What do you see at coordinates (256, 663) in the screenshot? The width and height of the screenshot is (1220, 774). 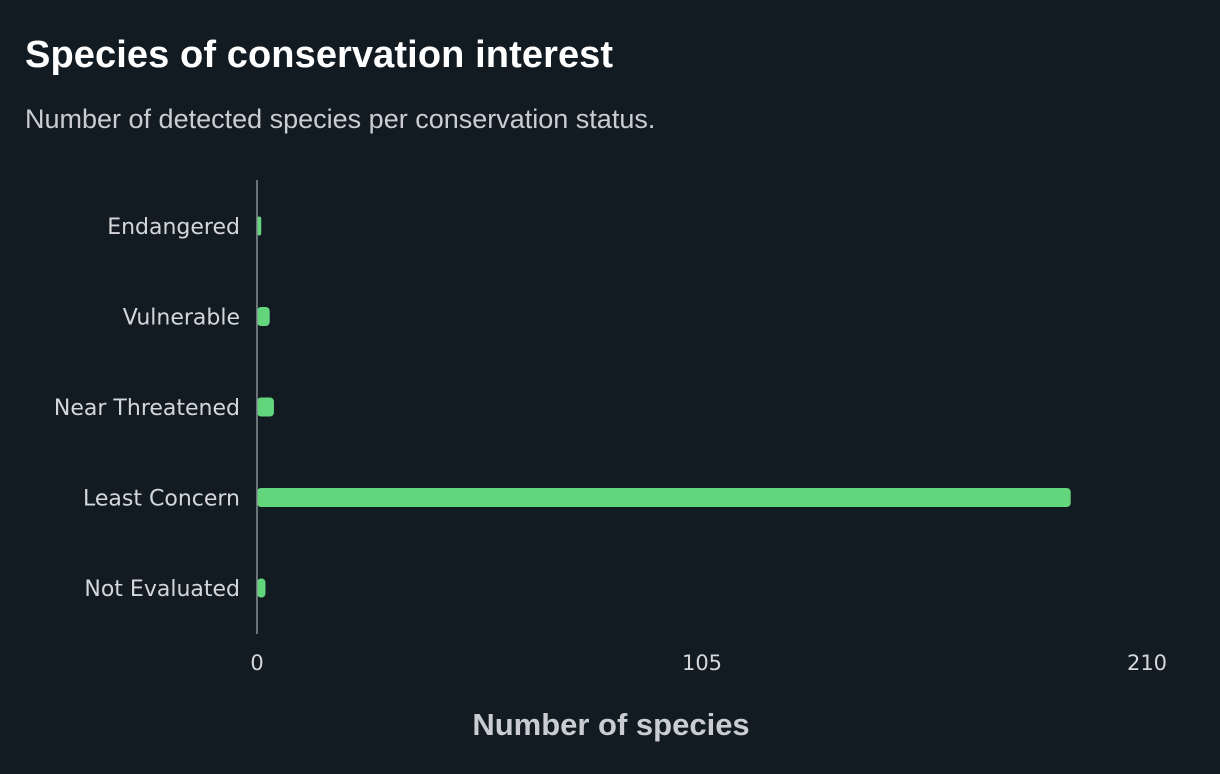 I see `x-tick-label-0: 0` at bounding box center [256, 663].